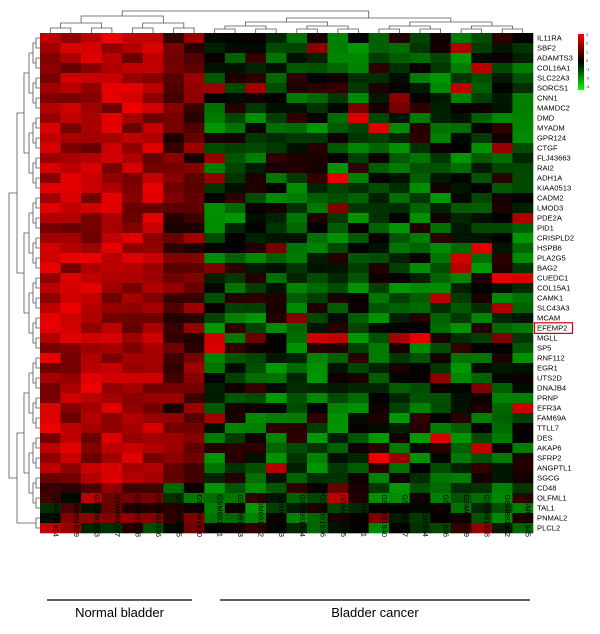 Image resolution: width=600 pixels, height=634 pixels. What do you see at coordinates (545, 228) in the screenshot?
I see `gene-label: PID1` at bounding box center [545, 228].